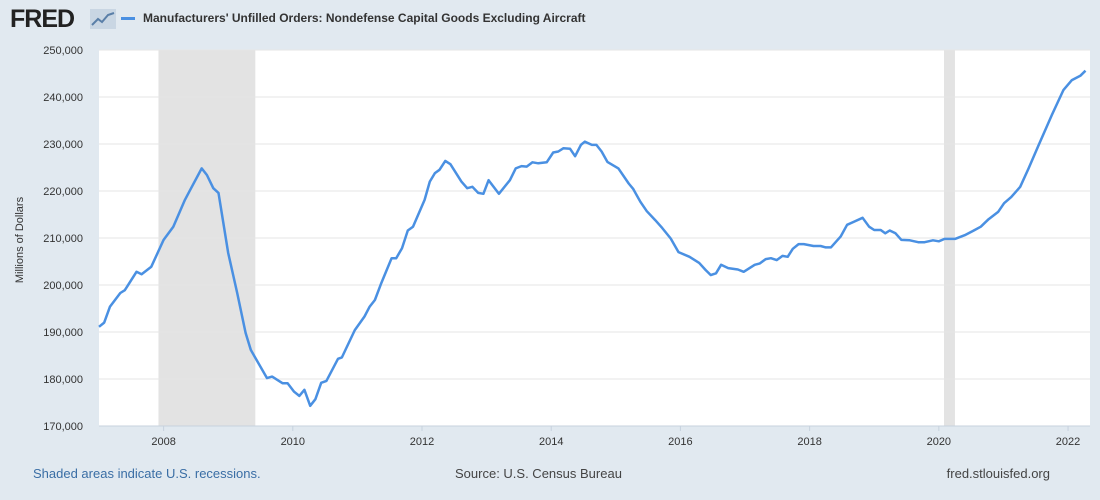  Describe the element at coordinates (63, 98) in the screenshot. I see `y-tick-label: 240,000` at that location.